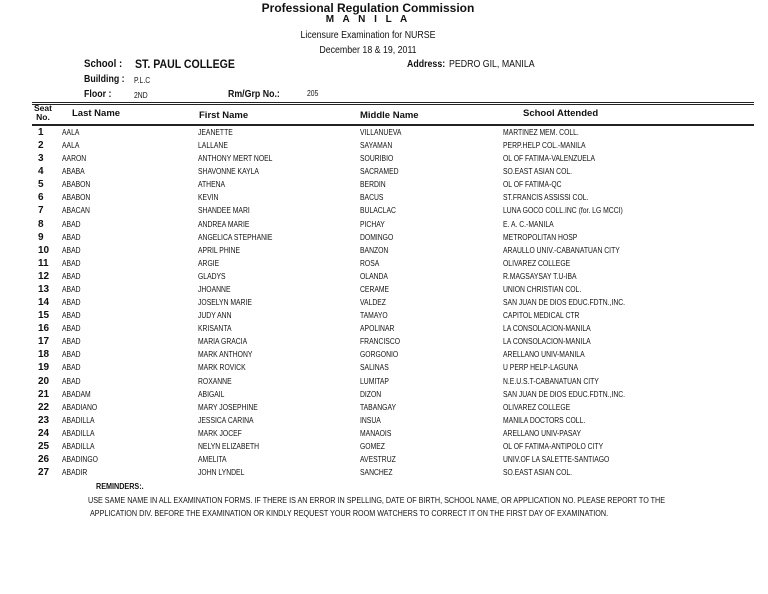 The height and width of the screenshot is (594, 768). What do you see at coordinates (225, 355) in the screenshot?
I see `first-name: MARK ANTHONY` at bounding box center [225, 355].